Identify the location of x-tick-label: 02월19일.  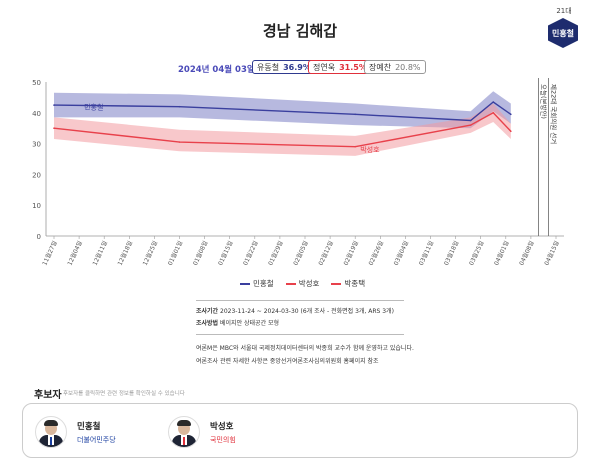
(351, 252).